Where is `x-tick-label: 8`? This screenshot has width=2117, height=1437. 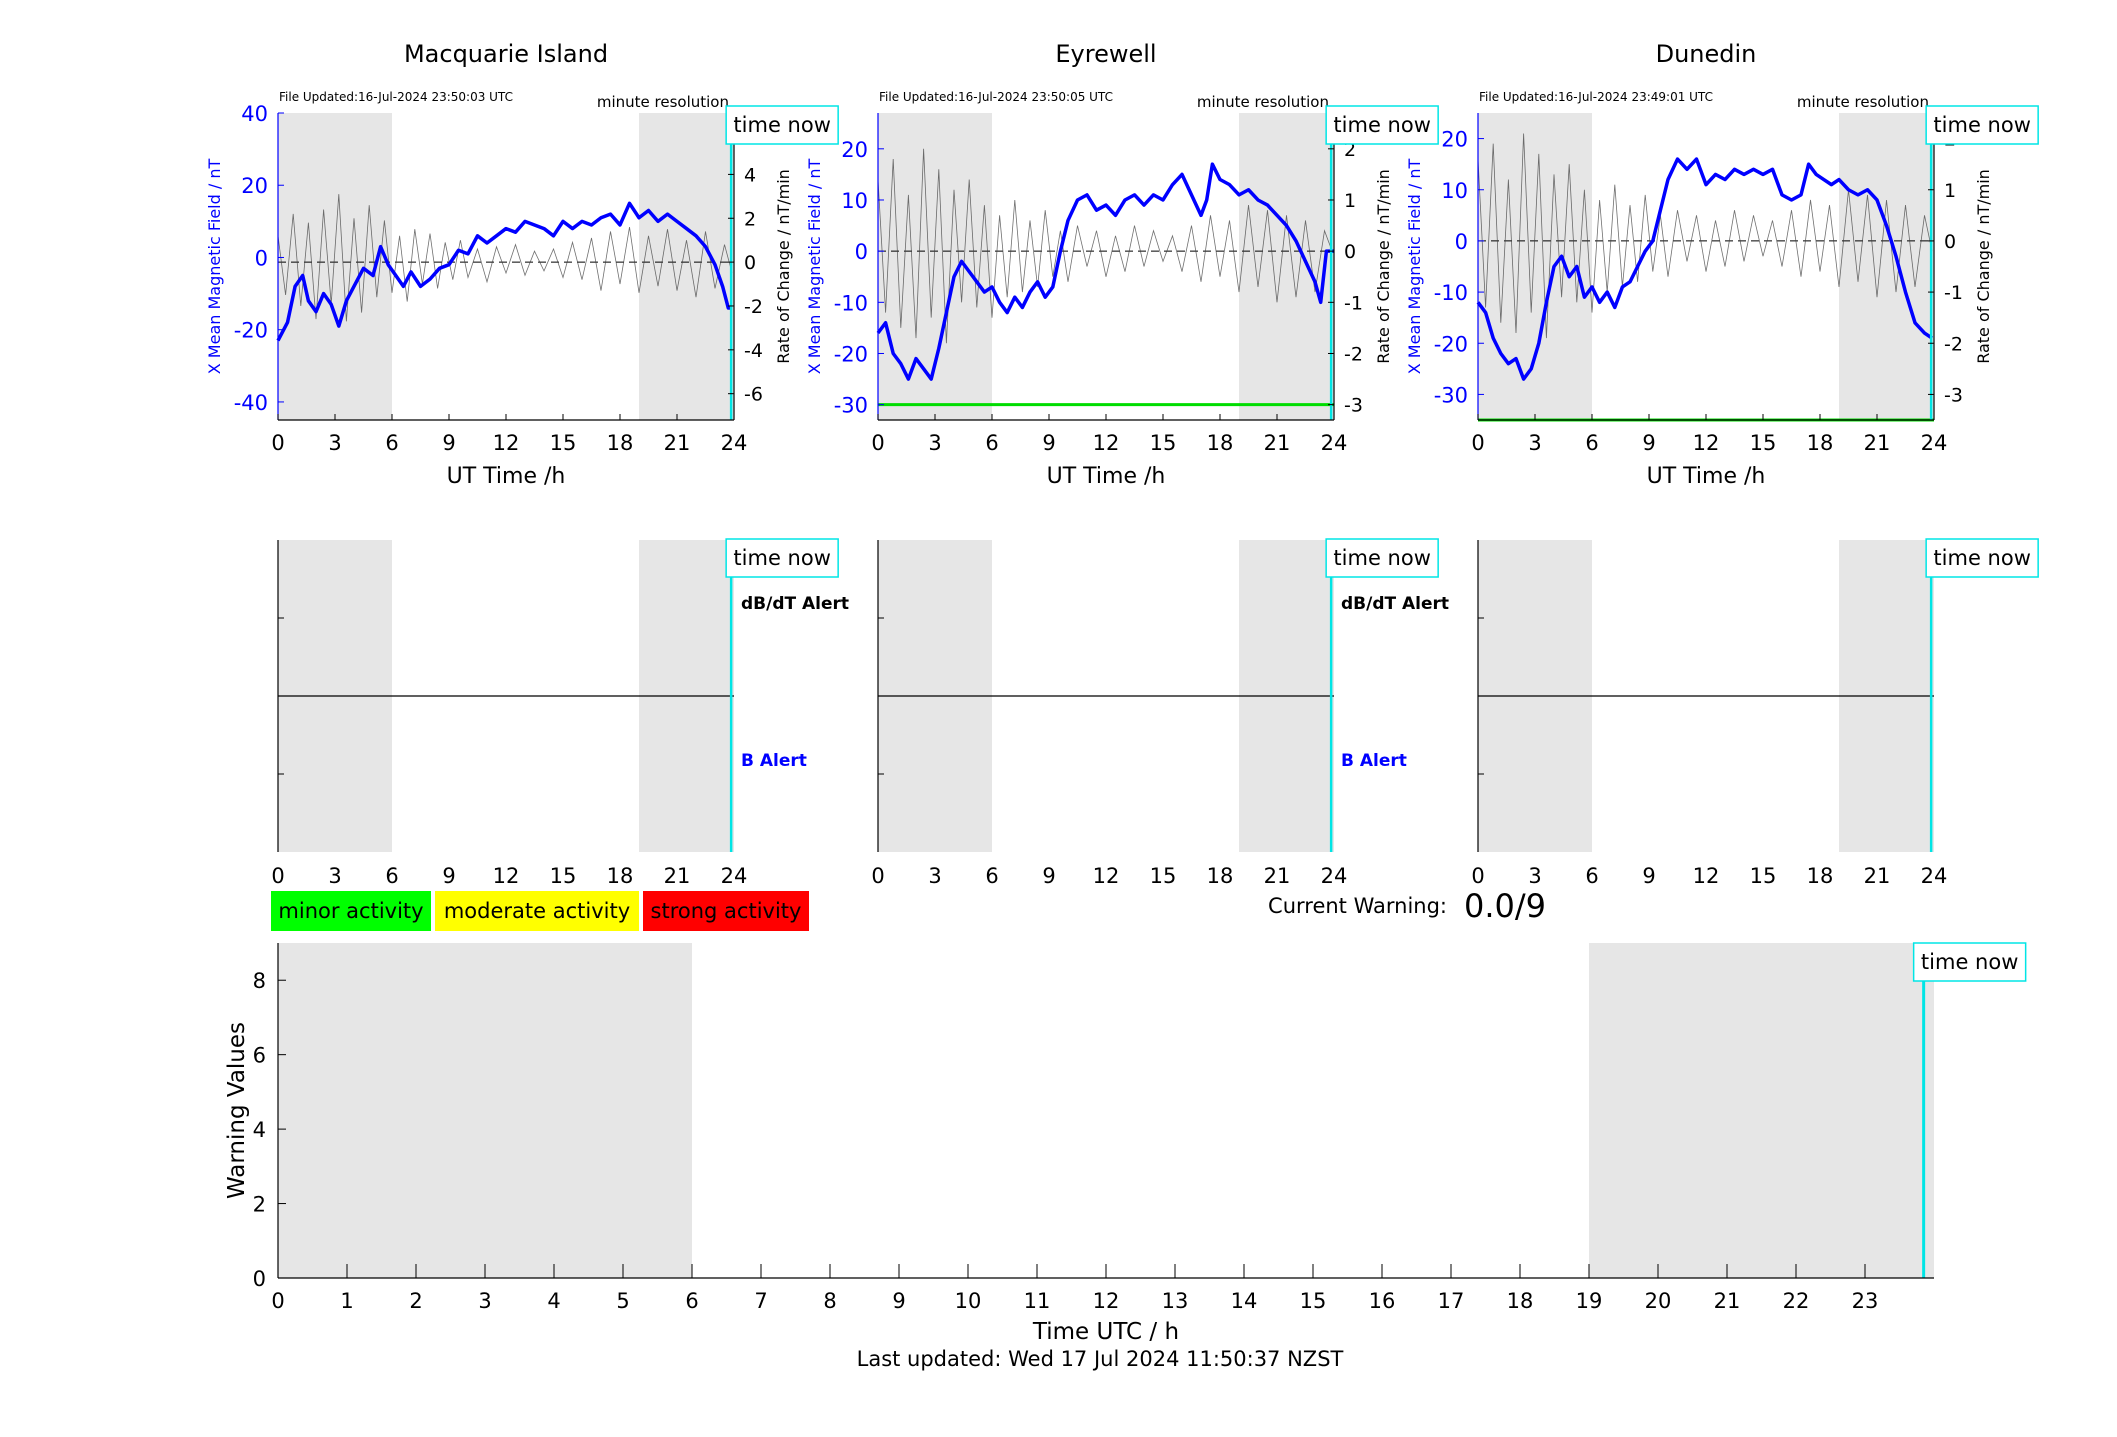 x-tick-label: 8 is located at coordinates (829, 1301).